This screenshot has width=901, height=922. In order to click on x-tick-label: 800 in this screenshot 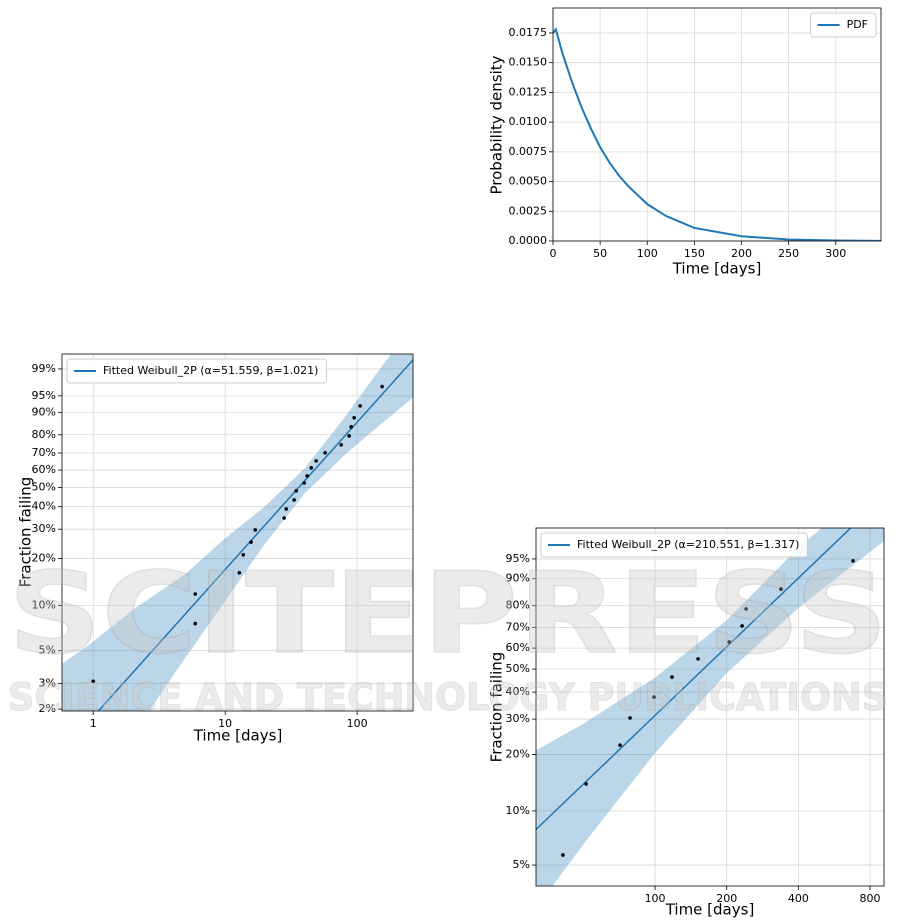, I will do `click(870, 898)`.